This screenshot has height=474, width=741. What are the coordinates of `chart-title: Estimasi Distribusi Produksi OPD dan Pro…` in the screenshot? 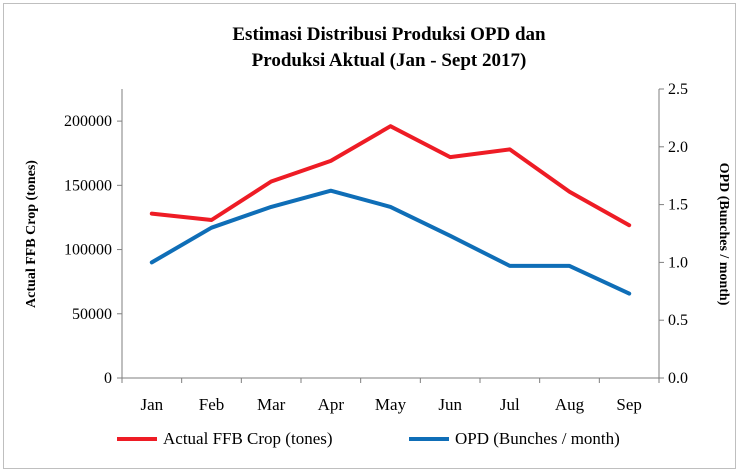 It's located at (389, 47).